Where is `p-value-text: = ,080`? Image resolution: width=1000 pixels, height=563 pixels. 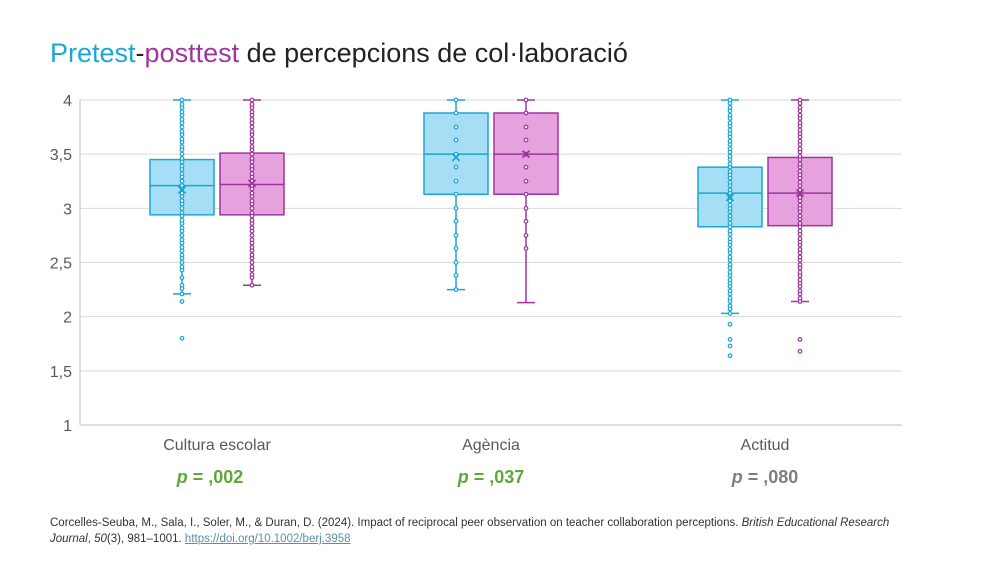
p-value-text: = ,080 is located at coordinates (770, 477).